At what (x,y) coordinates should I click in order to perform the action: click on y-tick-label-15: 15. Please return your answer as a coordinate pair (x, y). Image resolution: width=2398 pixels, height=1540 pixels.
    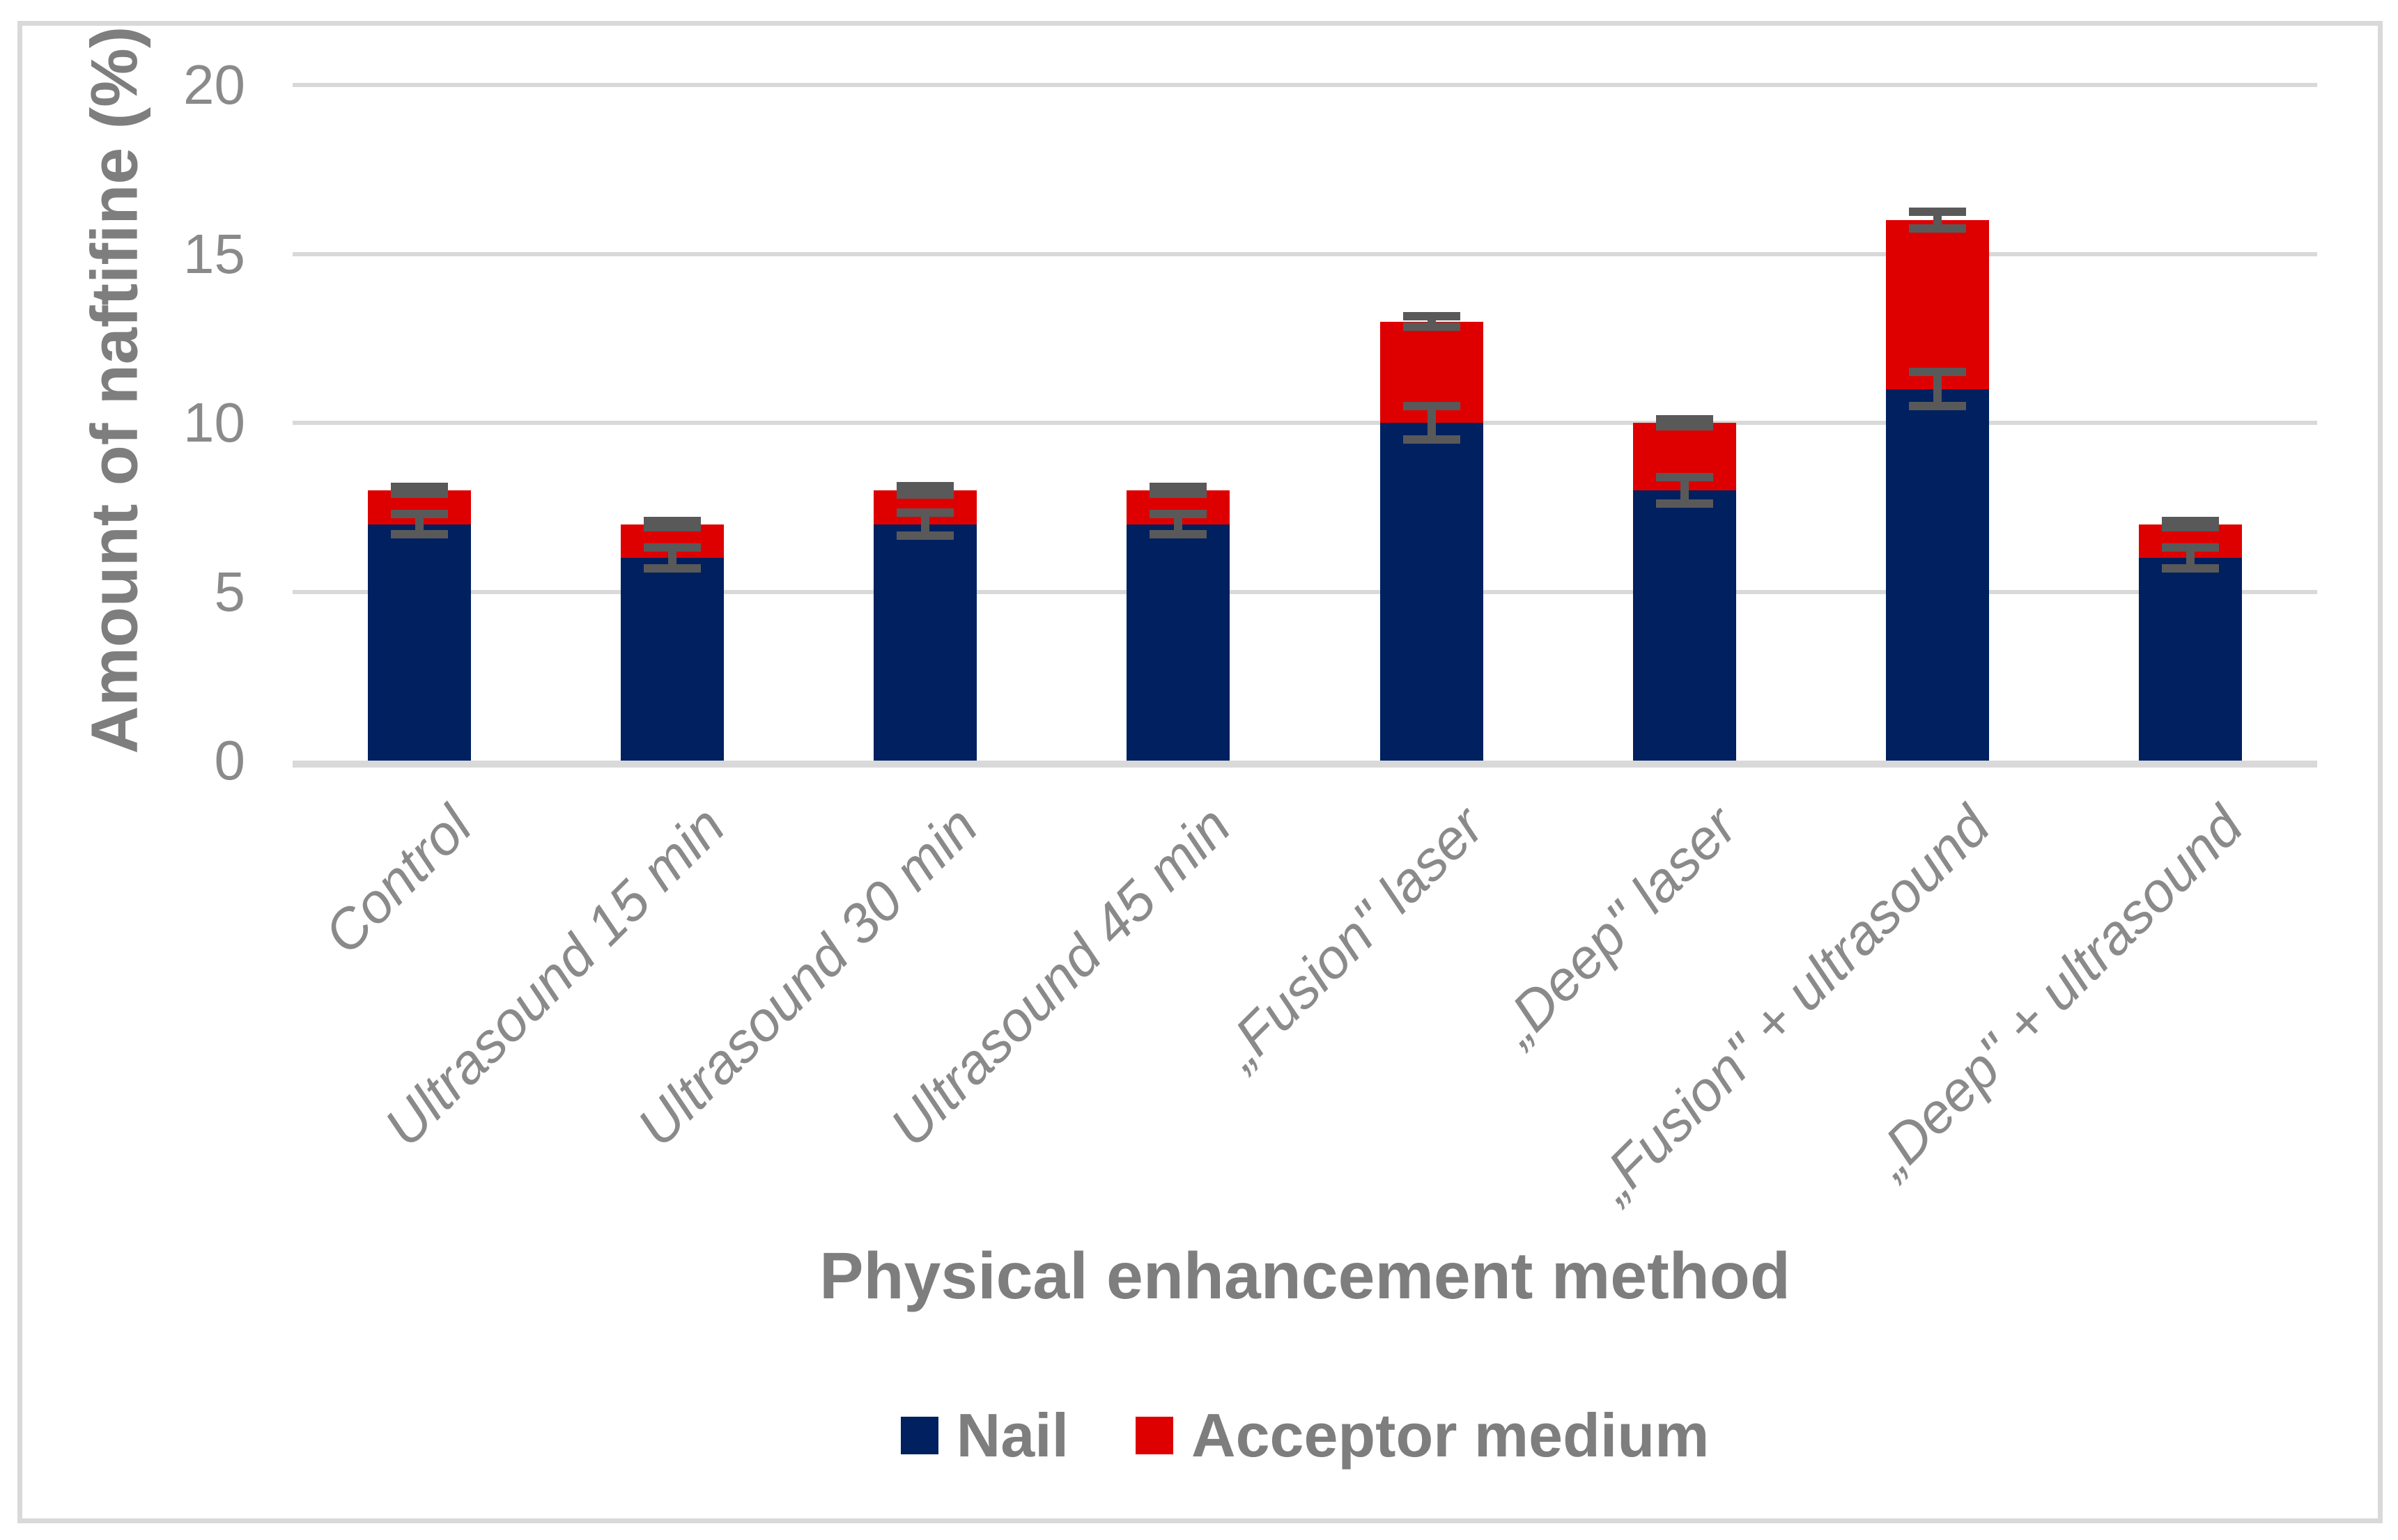
    Looking at the image, I should click on (214, 253).